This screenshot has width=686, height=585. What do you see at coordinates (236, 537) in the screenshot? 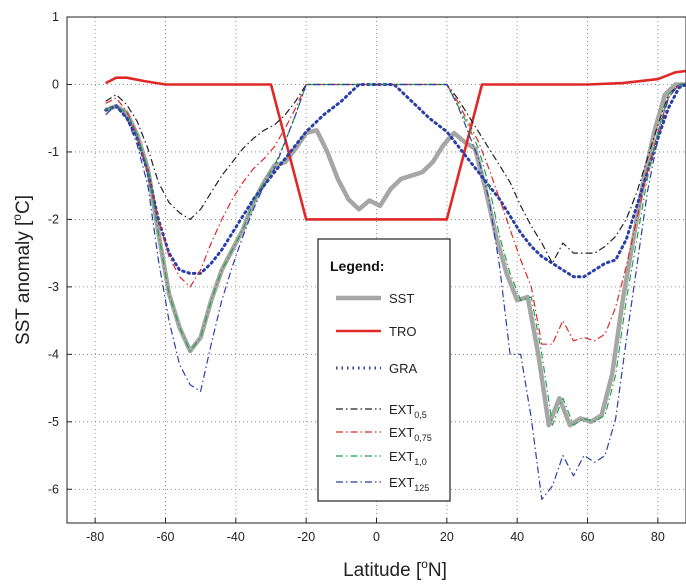
I see `x-tick-label: -40` at bounding box center [236, 537].